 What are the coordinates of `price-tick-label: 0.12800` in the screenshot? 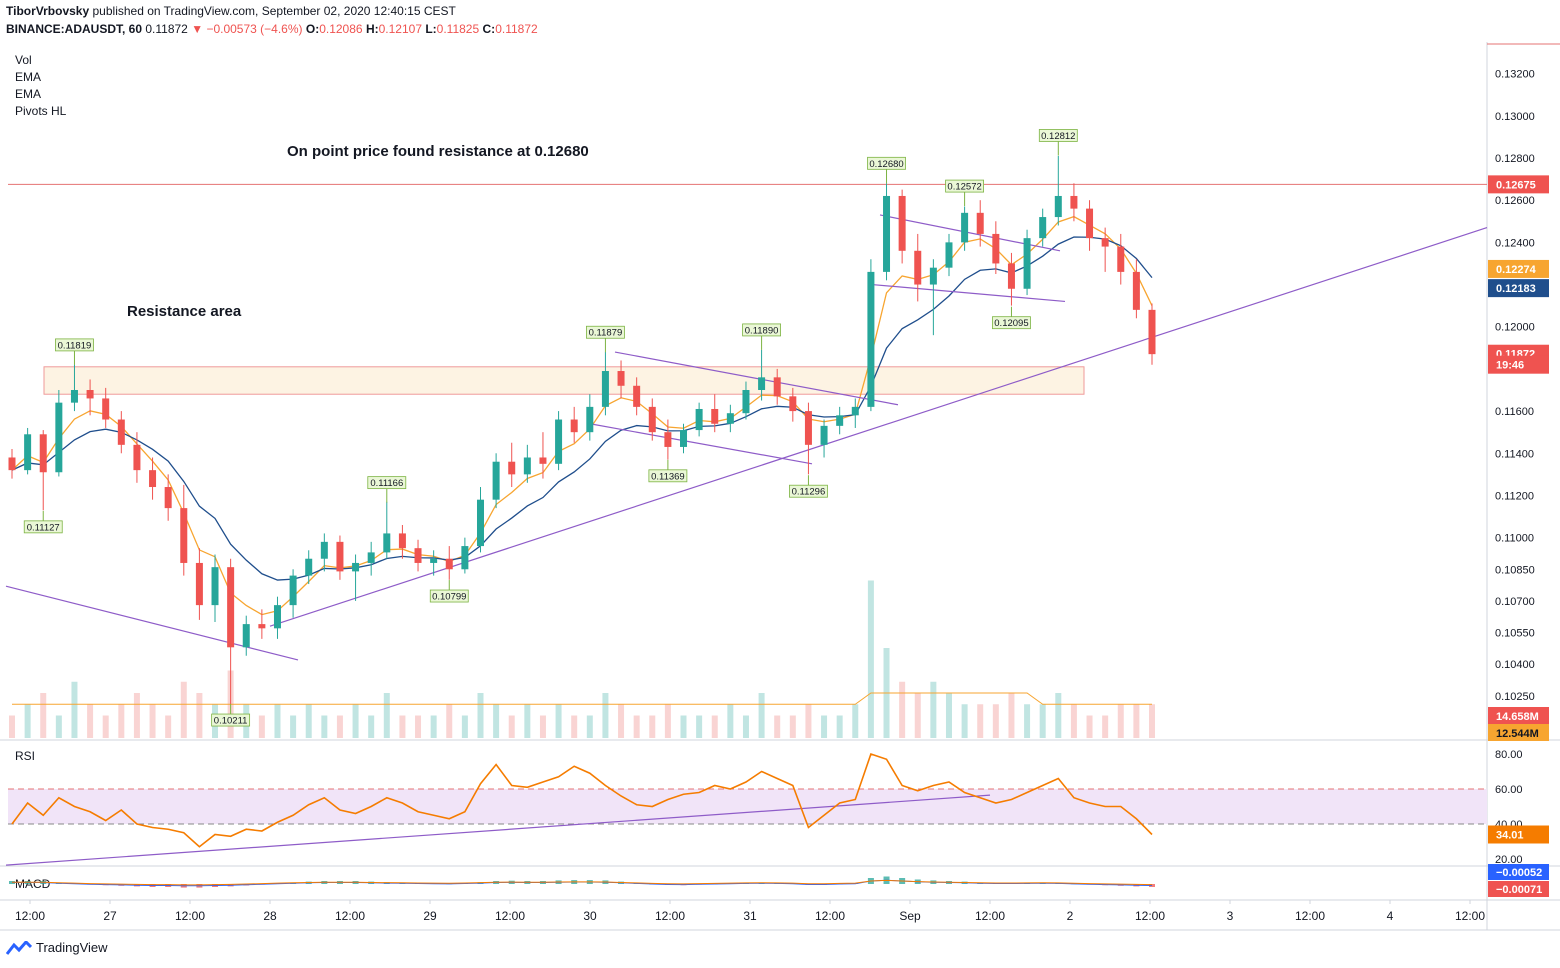 It's located at (1515, 159).